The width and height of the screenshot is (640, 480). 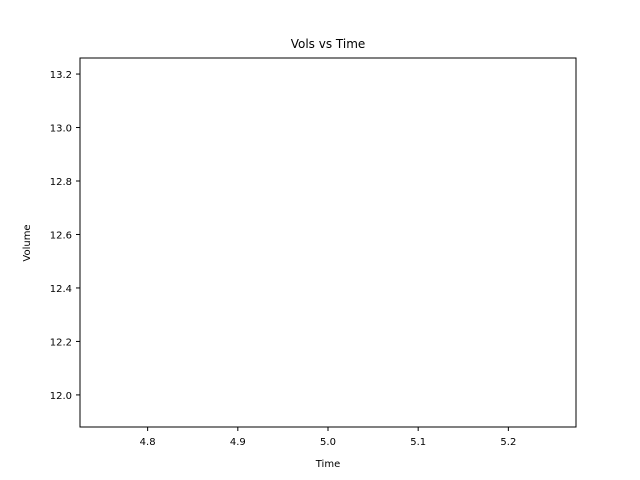 I want to click on y-axis: 12.0 12.2 12.4 12.6 12.8 13.0 13.2, so click(x=65, y=236).